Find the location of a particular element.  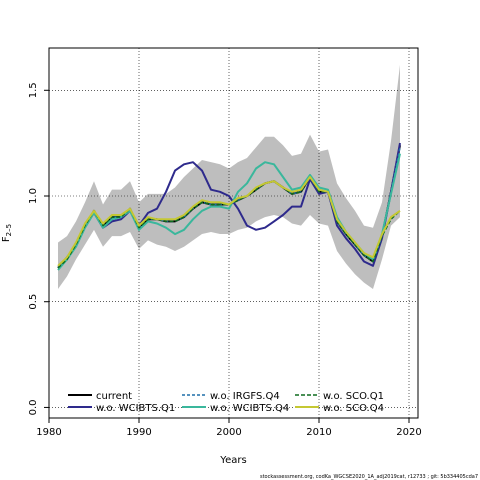

x-tick-label: 2000 is located at coordinates (228, 432).